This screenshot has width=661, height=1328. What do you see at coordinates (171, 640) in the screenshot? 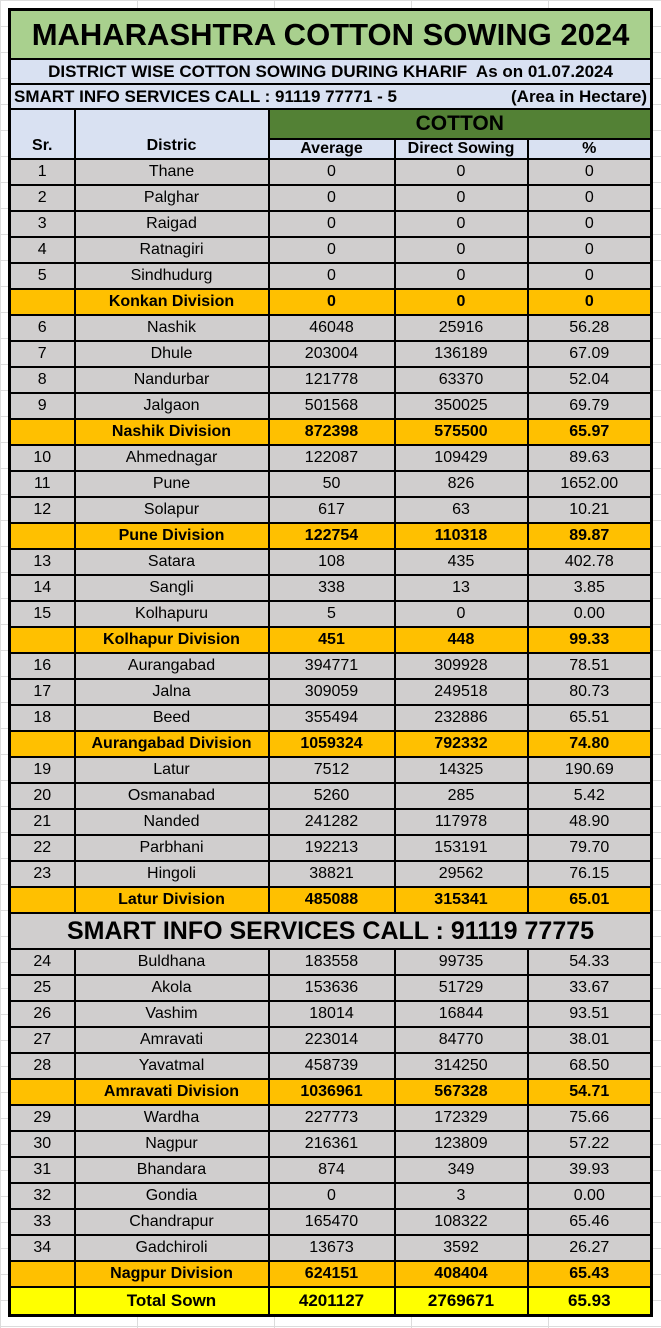
I see `district-cell: Kolhapur Division` at bounding box center [171, 640].